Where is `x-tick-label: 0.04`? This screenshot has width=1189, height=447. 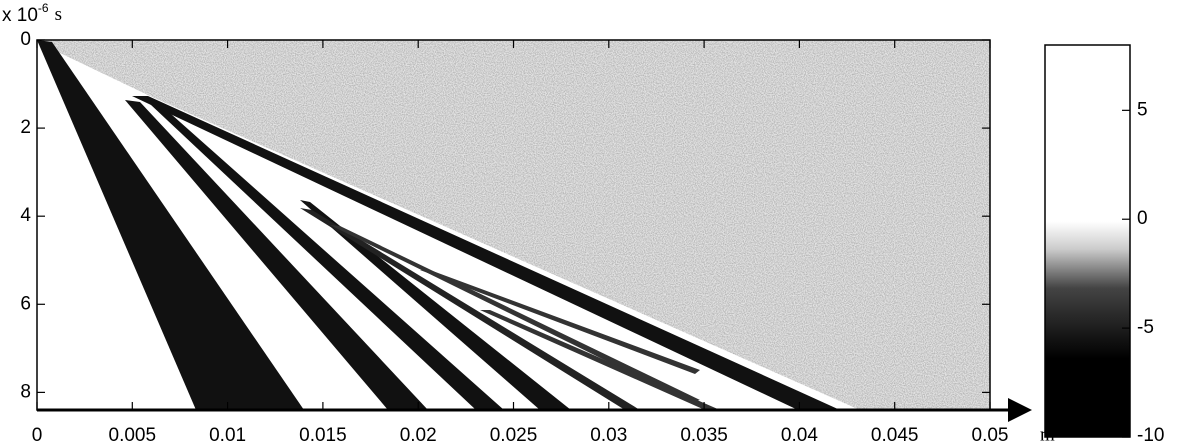 x-tick-label: 0.04 is located at coordinates (799, 435).